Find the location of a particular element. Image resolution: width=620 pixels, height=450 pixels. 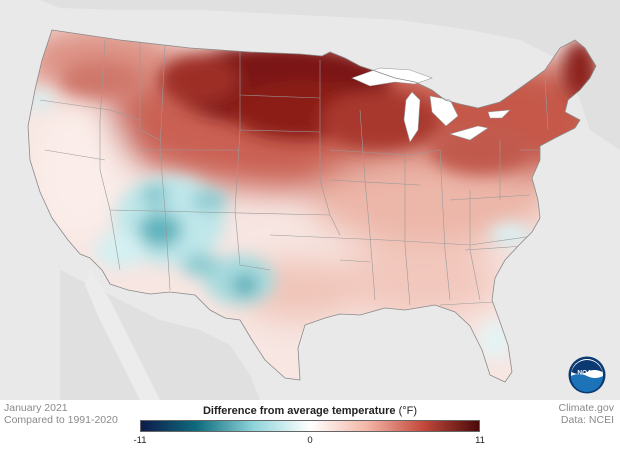

legend-title-text: Difference from average temperature is located at coordinates (299, 411).